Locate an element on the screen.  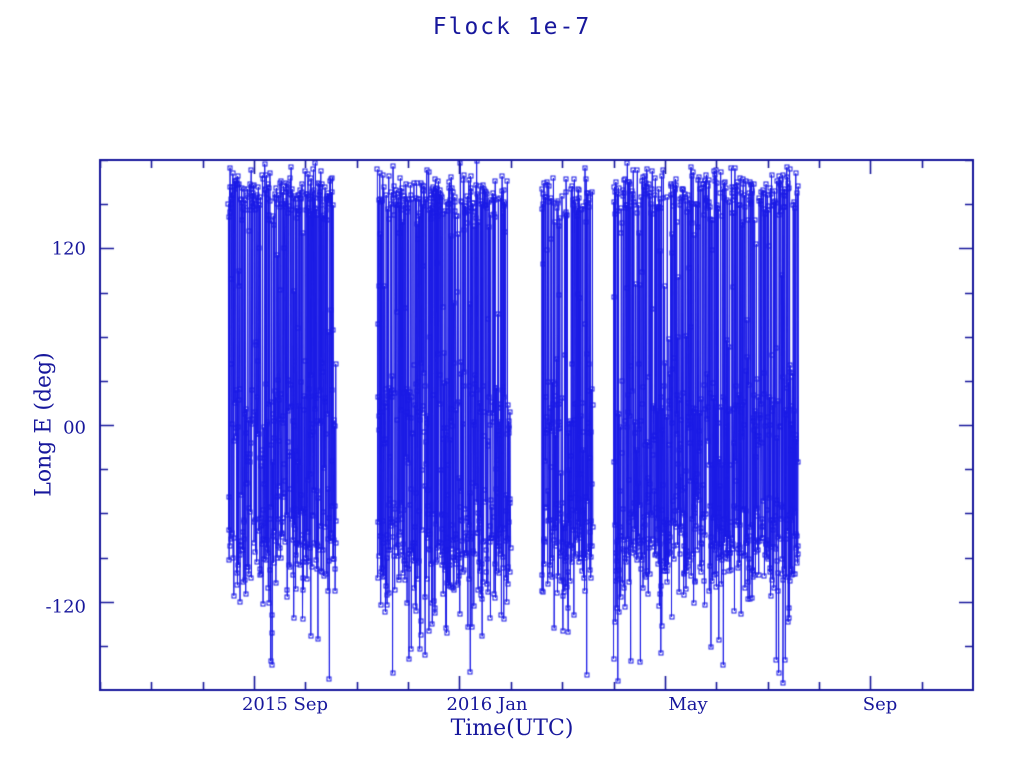
x-axis-label: Time(UTC) is located at coordinates (512, 728).